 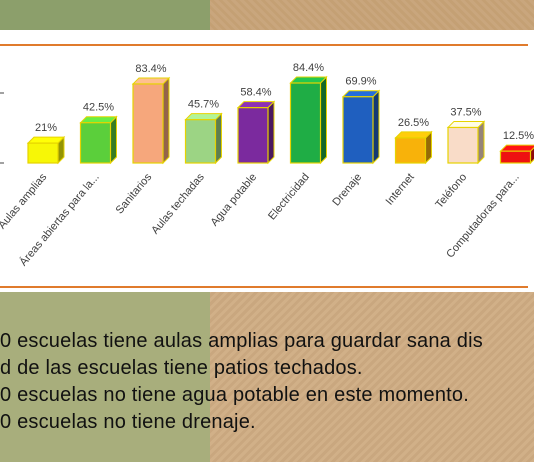 I want to click on data-label: 26.5%, so click(x=413, y=123).